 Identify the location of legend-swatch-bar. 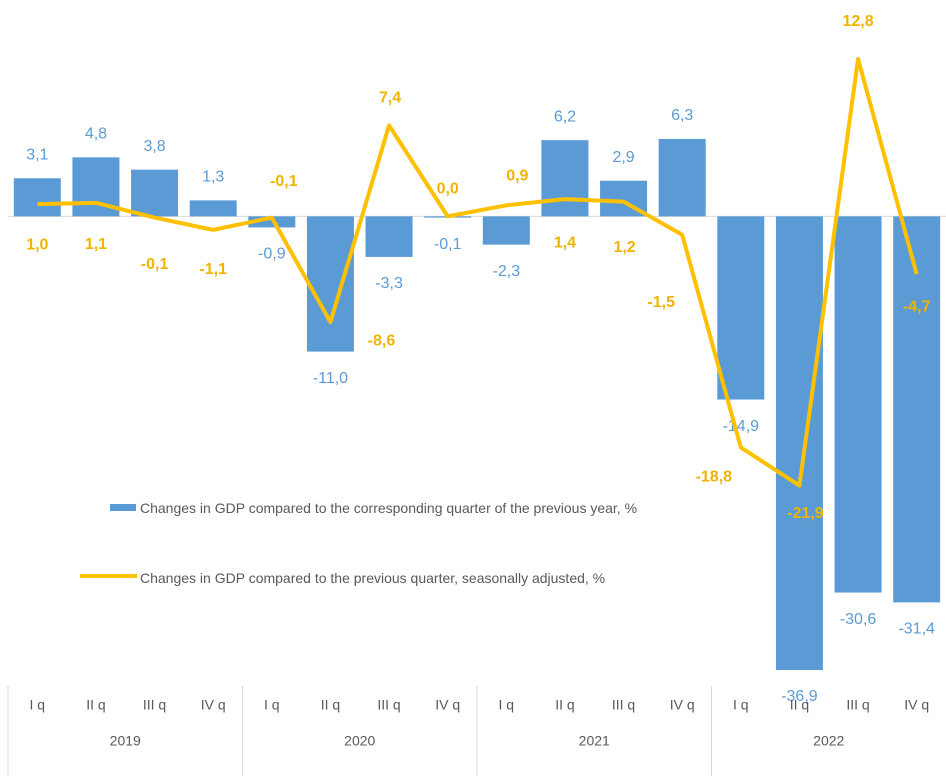
(123, 507).